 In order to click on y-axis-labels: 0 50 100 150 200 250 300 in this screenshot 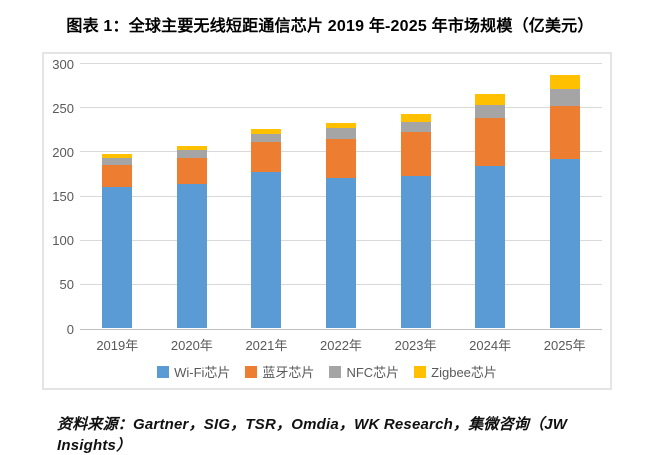, I will do `click(59, 197)`.